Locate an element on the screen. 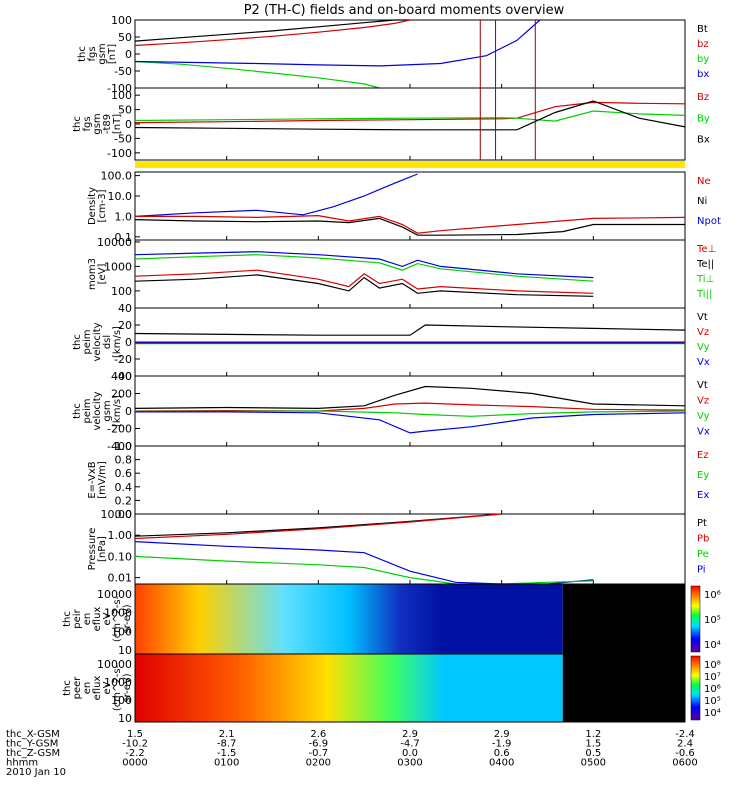 Image resolution: width=750 pixels, height=800 pixels. ephemeris-value: 0200 is located at coordinates (318, 763).